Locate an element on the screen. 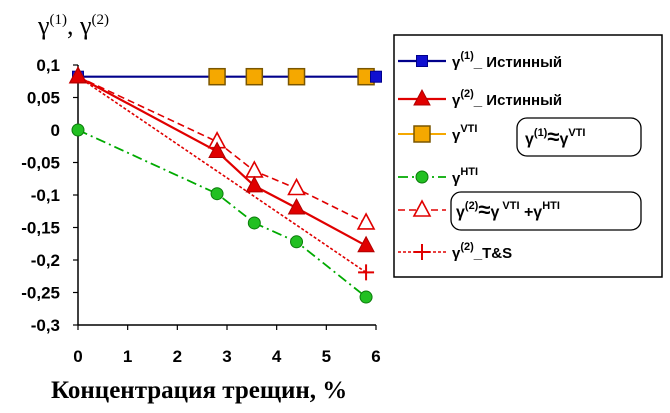 The width and height of the screenshot is (670, 413). x-tick-label: 6 is located at coordinates (375, 356).